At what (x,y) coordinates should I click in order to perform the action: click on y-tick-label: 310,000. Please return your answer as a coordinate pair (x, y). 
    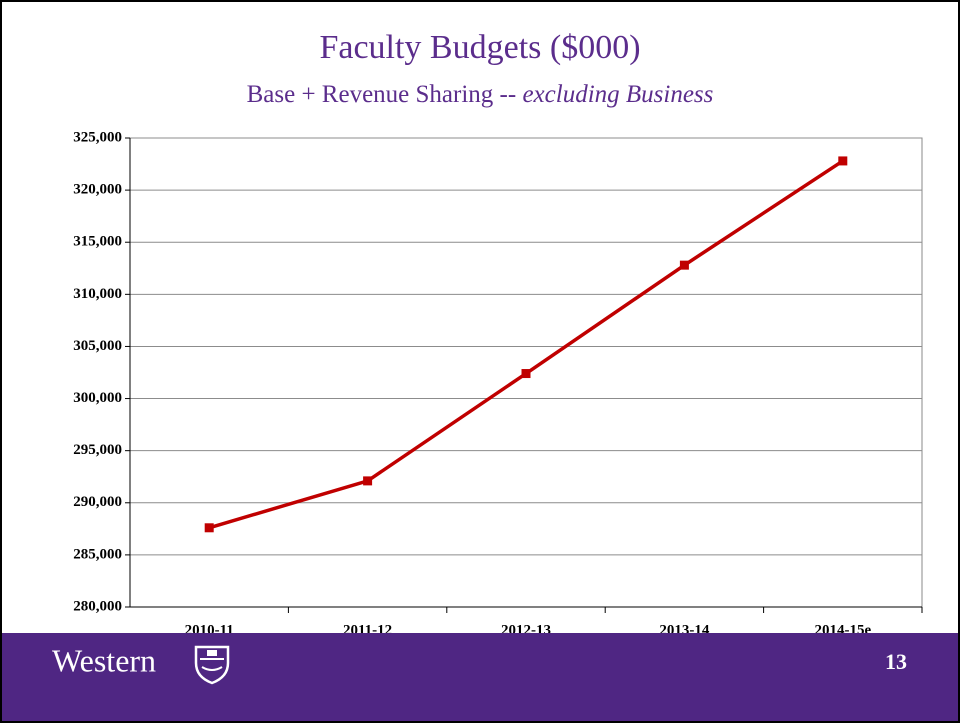
    Looking at the image, I should click on (97, 294).